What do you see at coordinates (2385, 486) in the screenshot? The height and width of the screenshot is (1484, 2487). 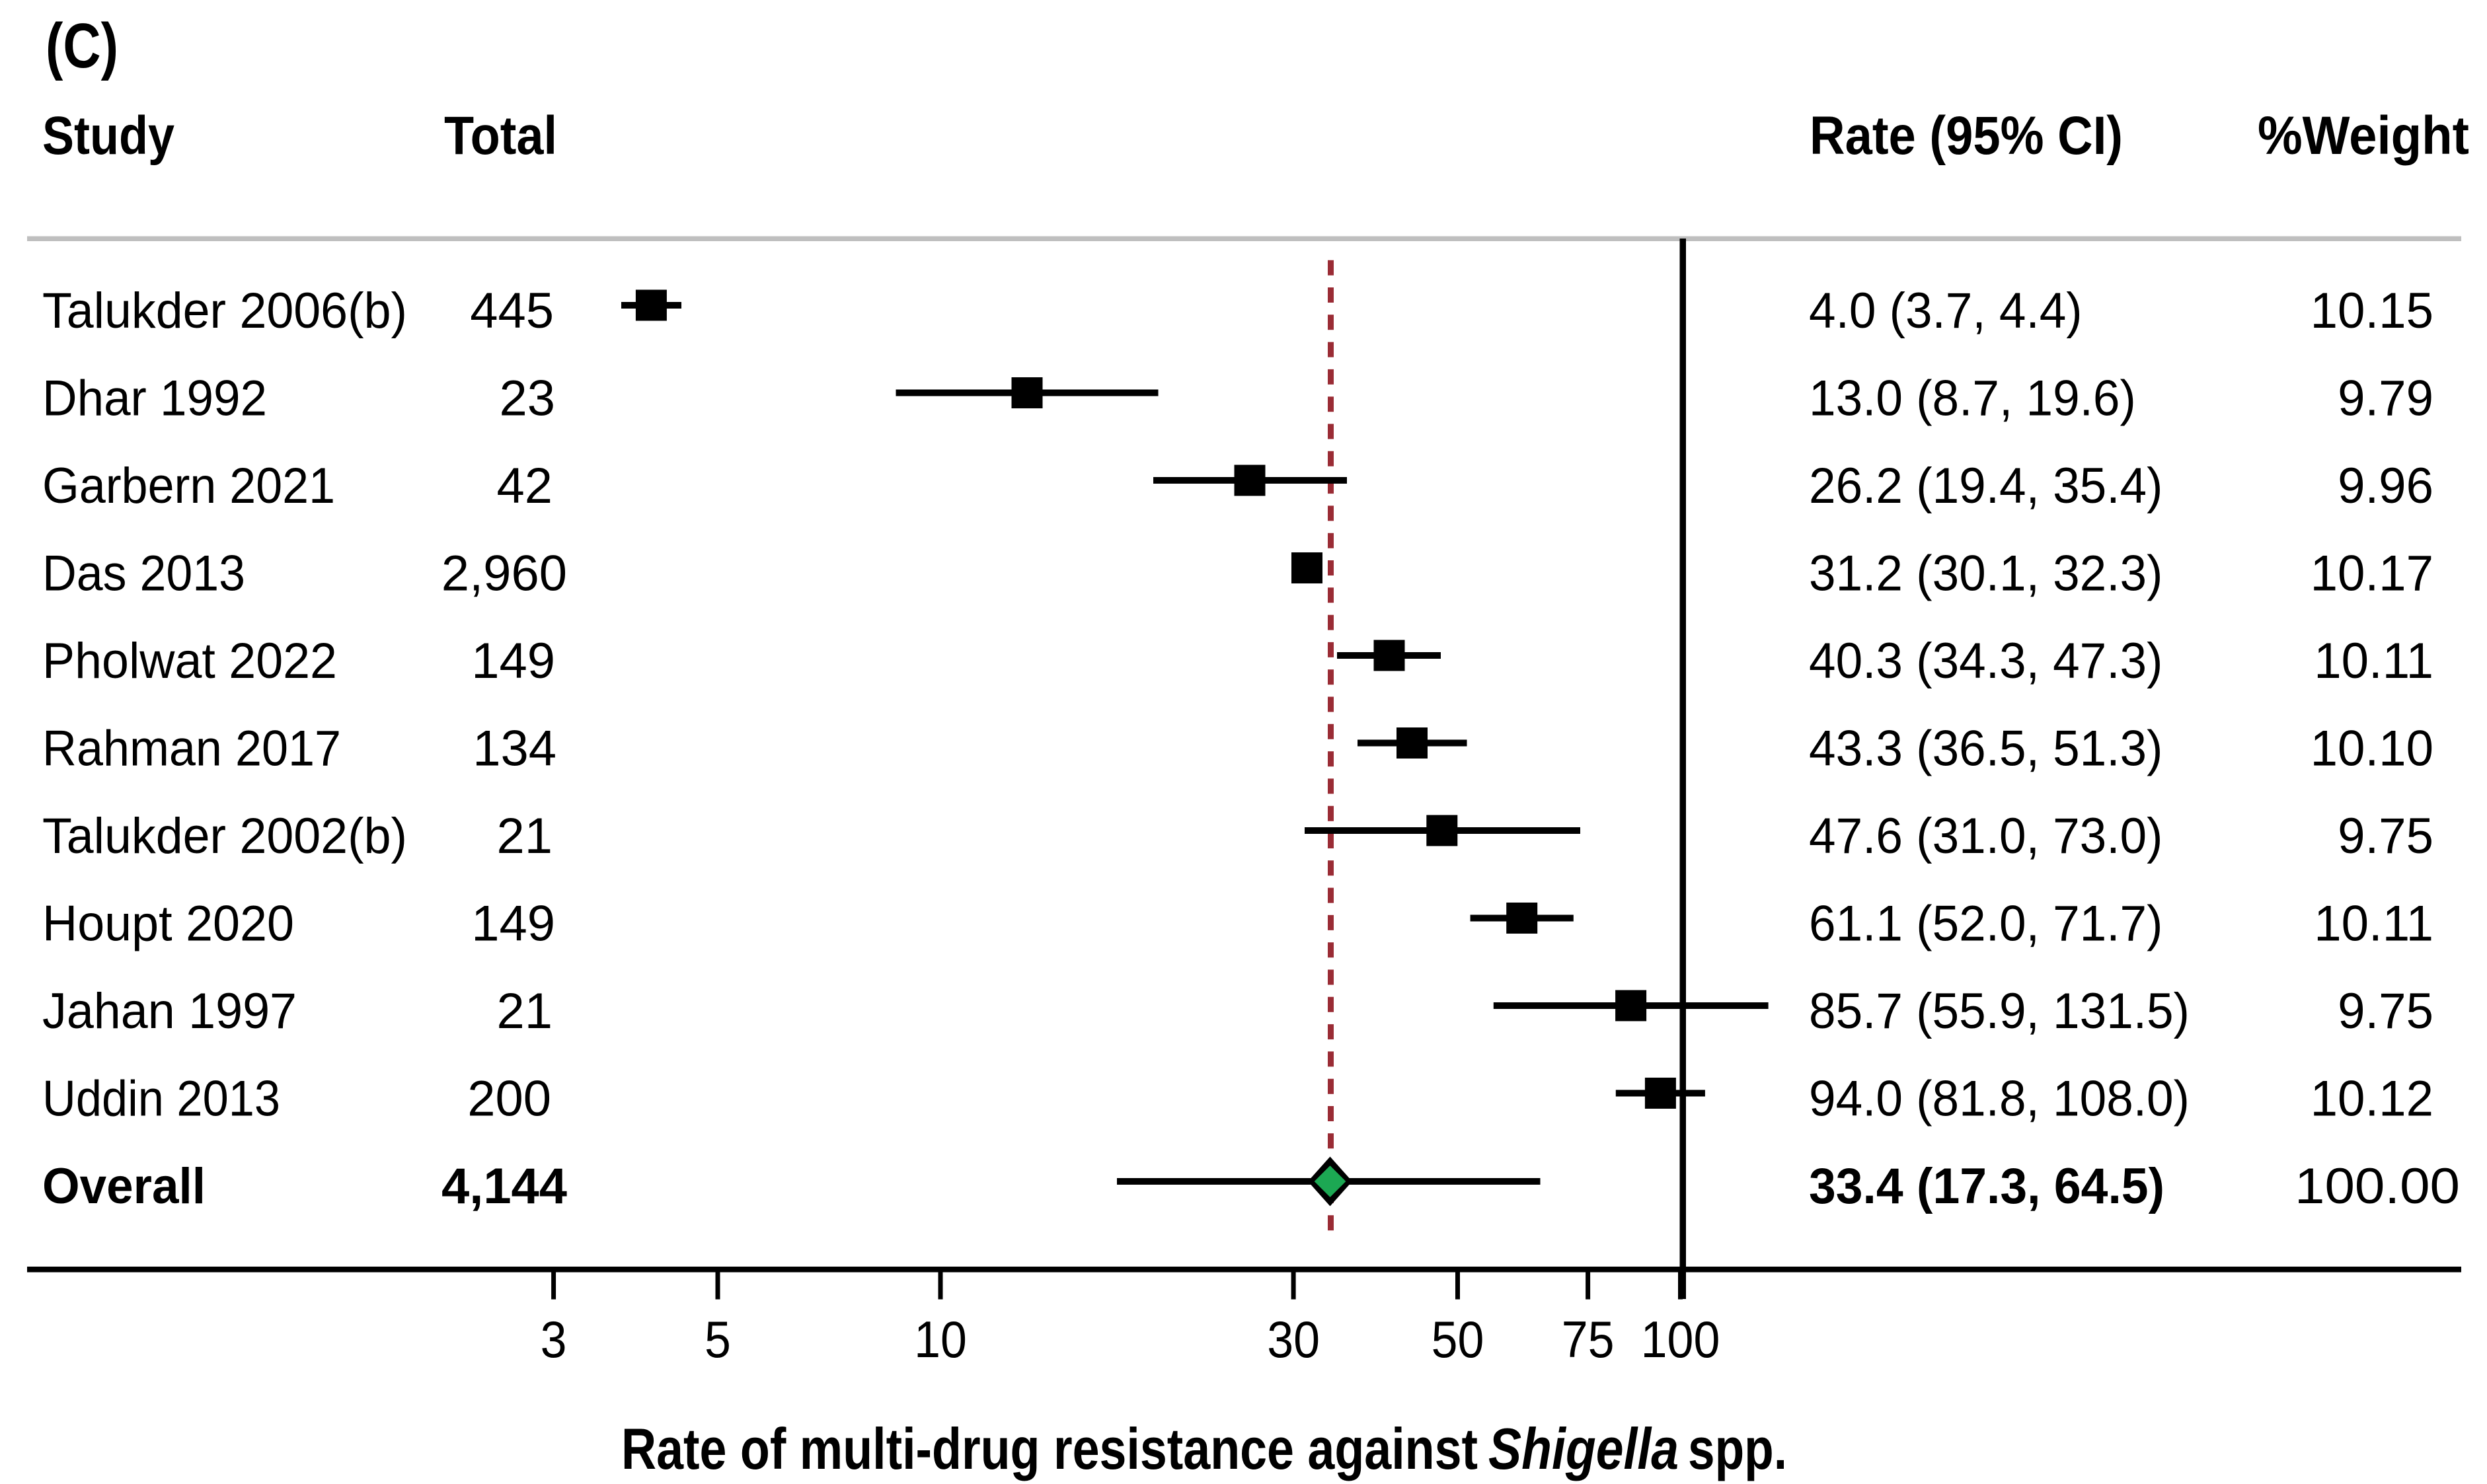 I see `svg-text: 9.96` at bounding box center [2385, 486].